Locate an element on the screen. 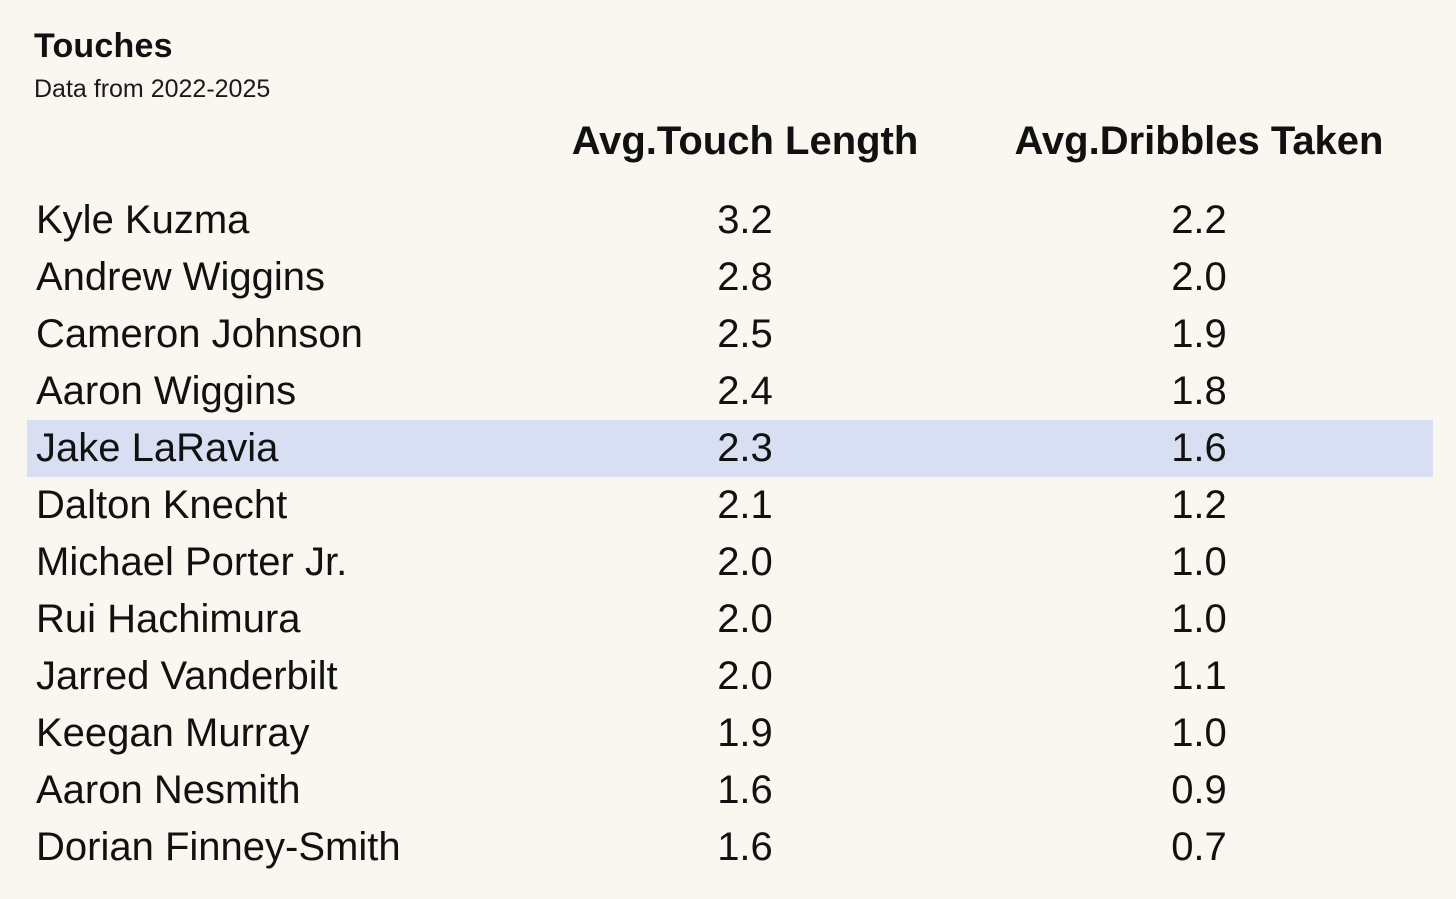 The height and width of the screenshot is (899, 1456). player-name-cell: Kyle Kuzma is located at coordinates (143, 220).